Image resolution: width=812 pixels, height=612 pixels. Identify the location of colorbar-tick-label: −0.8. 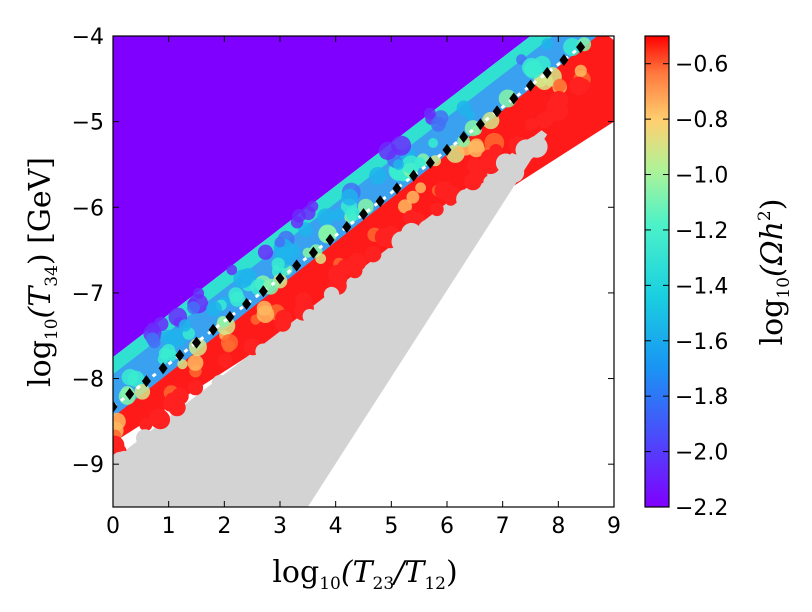
(701, 120).